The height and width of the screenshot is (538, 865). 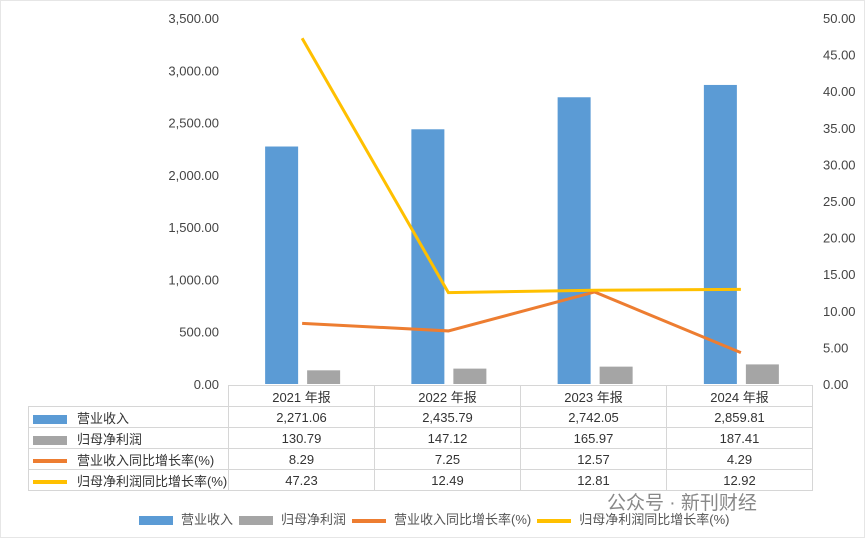 I want to click on data-label: 187.41, so click(x=739, y=438).